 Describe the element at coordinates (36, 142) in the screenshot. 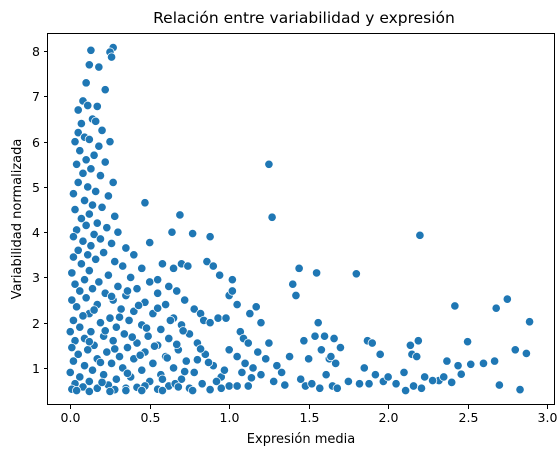

I see `y-tick-label: 6` at that location.